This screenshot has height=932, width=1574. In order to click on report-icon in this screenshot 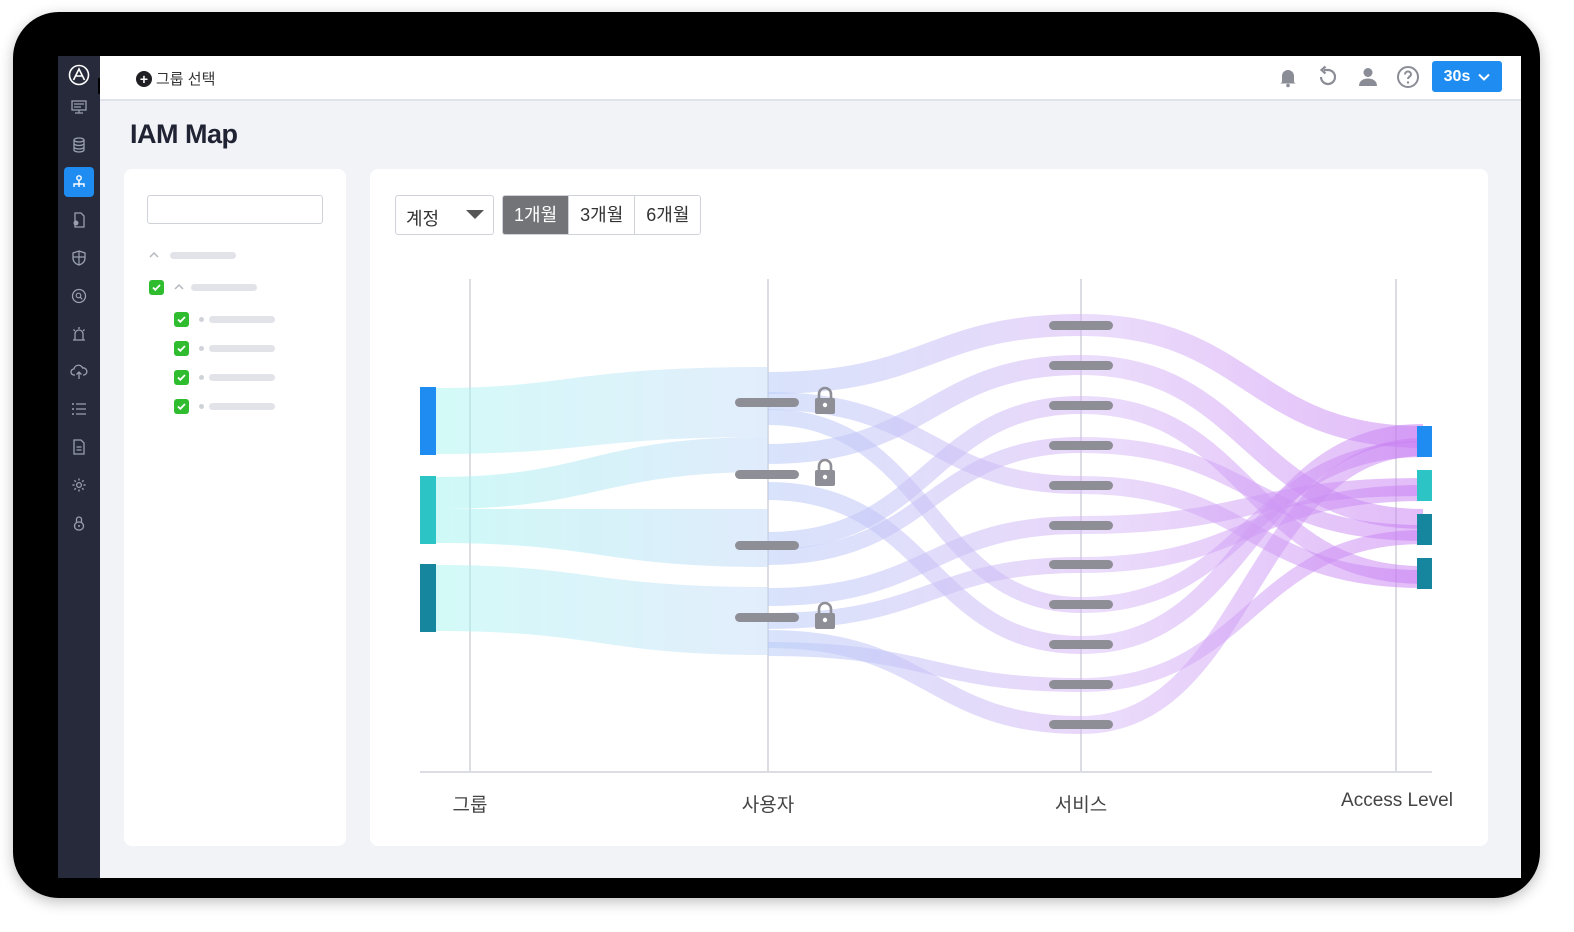, I will do `click(79, 447)`.